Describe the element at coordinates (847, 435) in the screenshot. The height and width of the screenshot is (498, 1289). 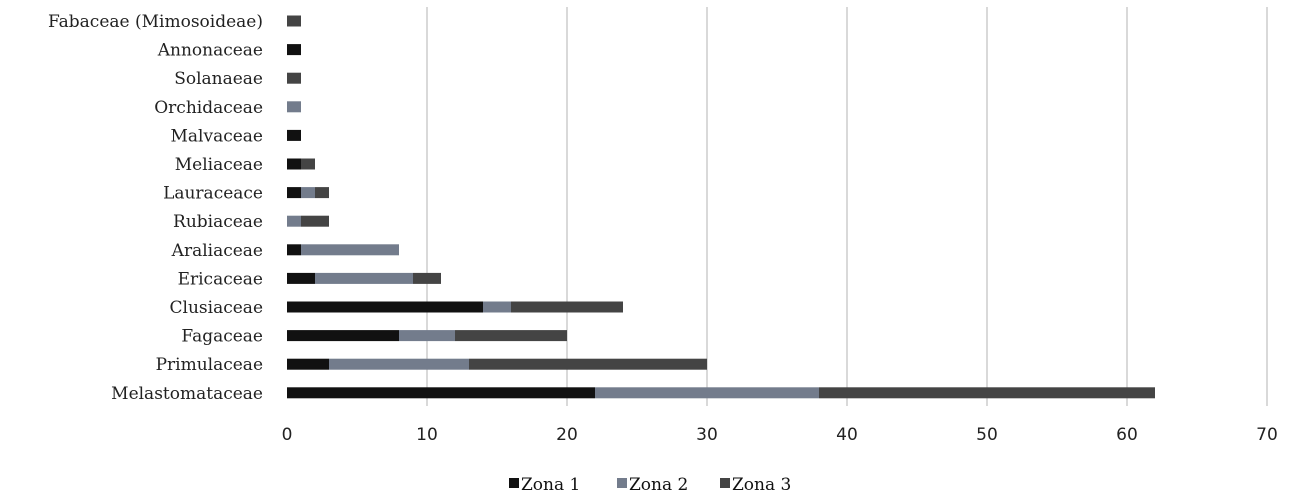
I see `x-tick-label: 40` at that location.